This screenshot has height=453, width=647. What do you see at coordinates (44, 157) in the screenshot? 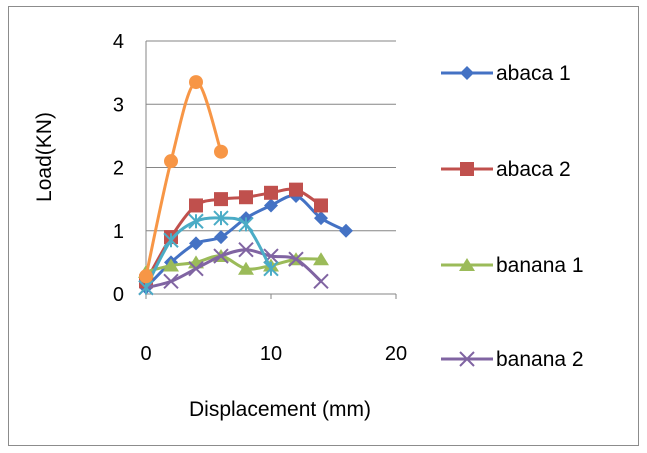
I see `y-axis-title: Load(KN)` at bounding box center [44, 157].